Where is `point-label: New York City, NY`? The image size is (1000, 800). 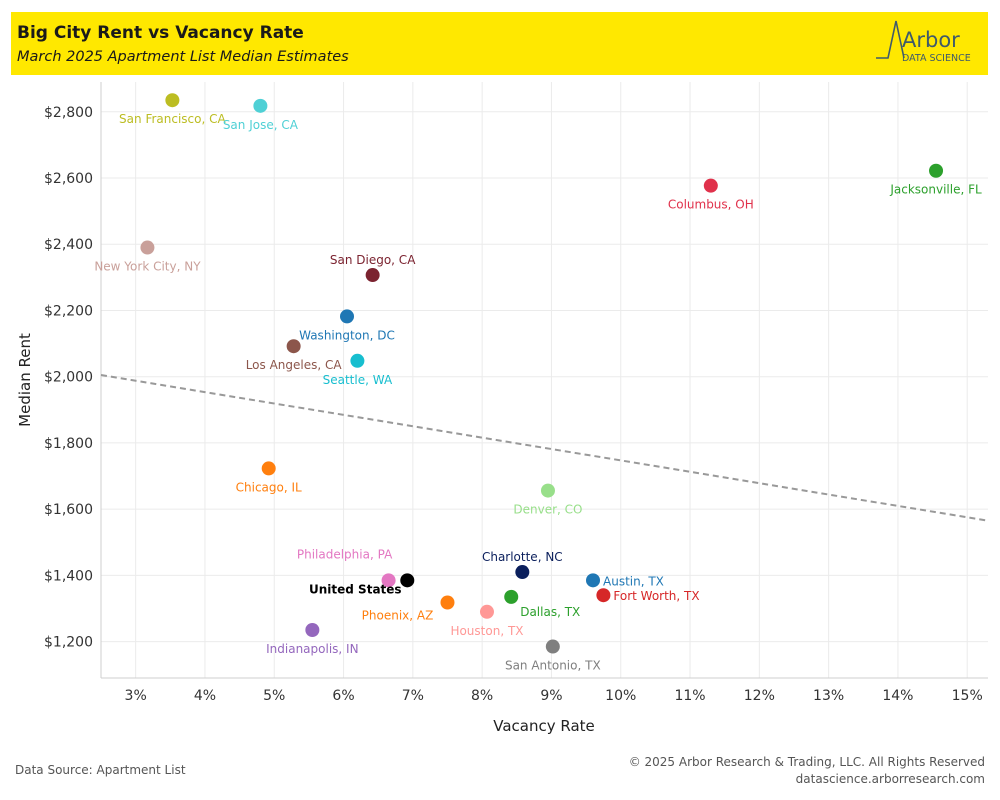 point-label: New York City, NY is located at coordinates (147, 267).